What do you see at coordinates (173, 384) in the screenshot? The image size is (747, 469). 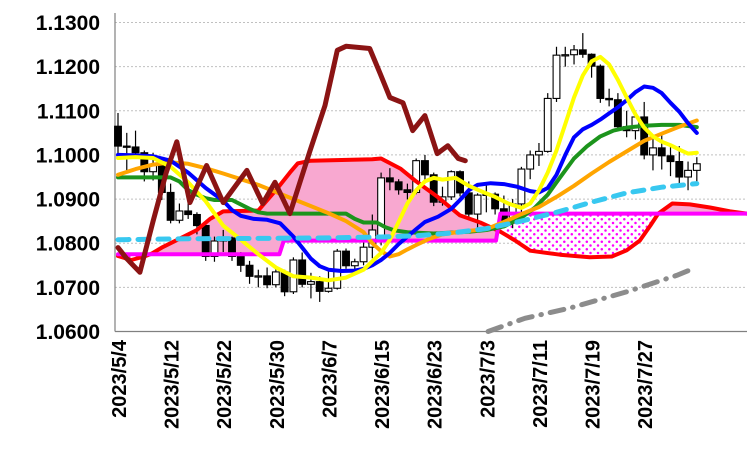 I see `x-tick-label: 2023/5/12` at bounding box center [173, 384].